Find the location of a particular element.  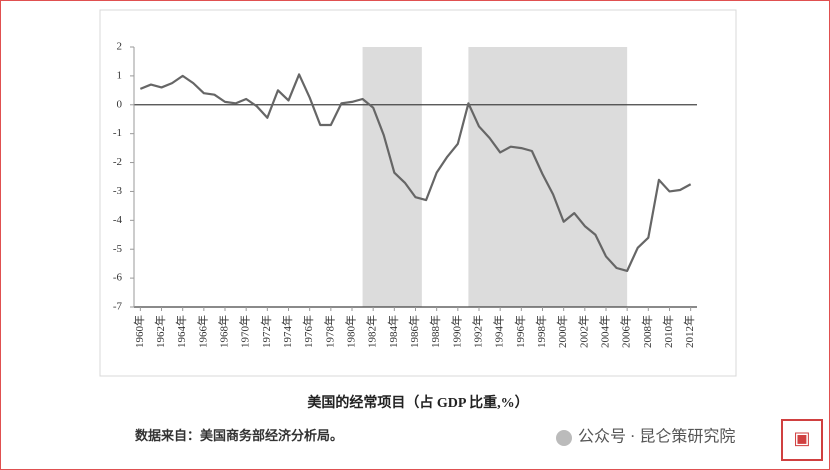

x-tick-label: 1990年 is located at coordinates (456, 331).